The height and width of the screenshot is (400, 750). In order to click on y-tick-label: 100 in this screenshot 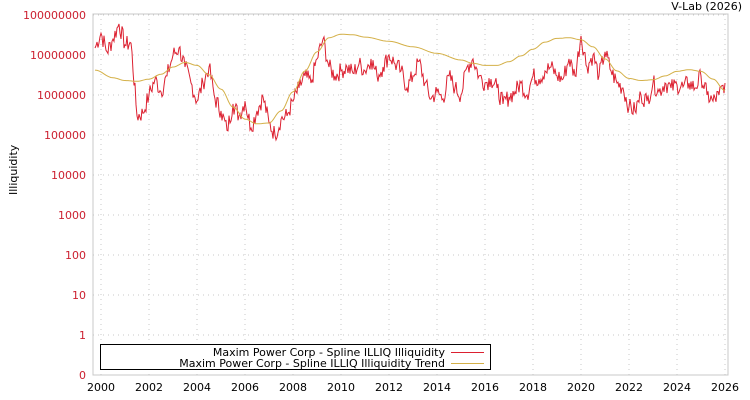, I will do `click(75, 255)`.